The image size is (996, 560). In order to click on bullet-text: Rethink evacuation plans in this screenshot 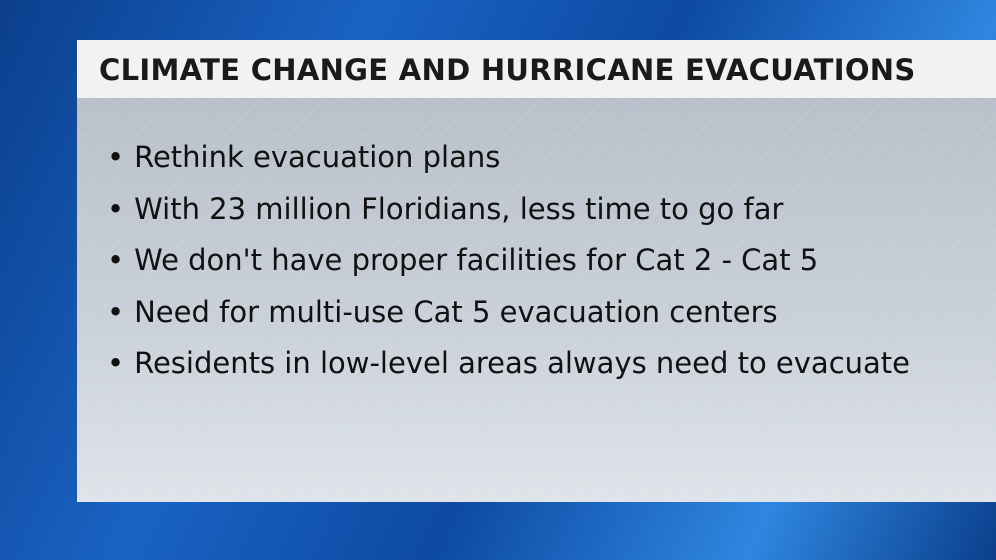, I will do `click(317, 157)`.